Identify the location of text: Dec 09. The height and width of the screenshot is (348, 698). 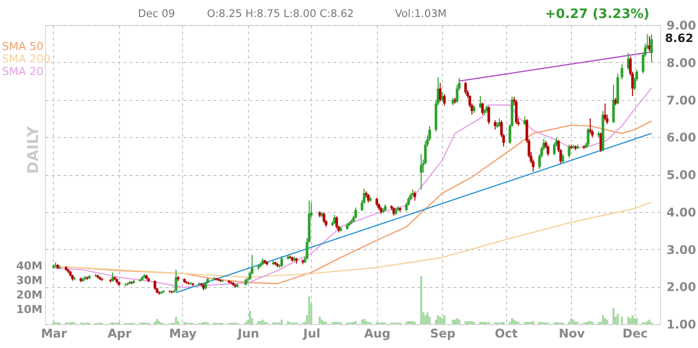
(157, 14).